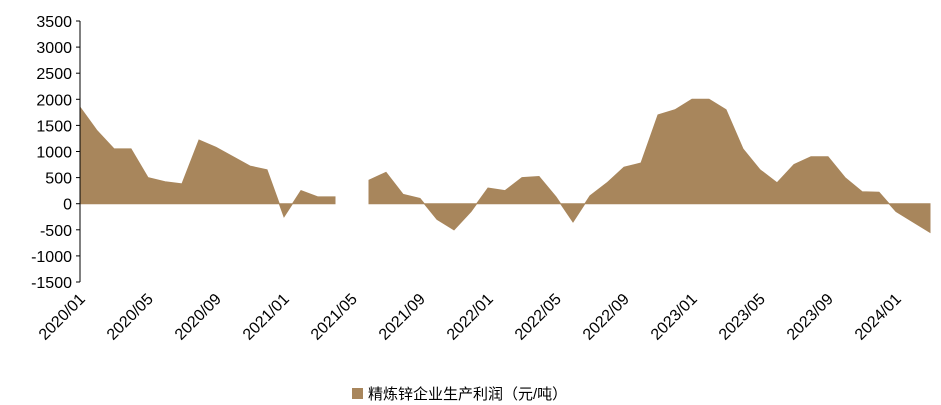  What do you see at coordinates (54, 48) in the screenshot?
I see `y-tick-label: 3000` at bounding box center [54, 48].